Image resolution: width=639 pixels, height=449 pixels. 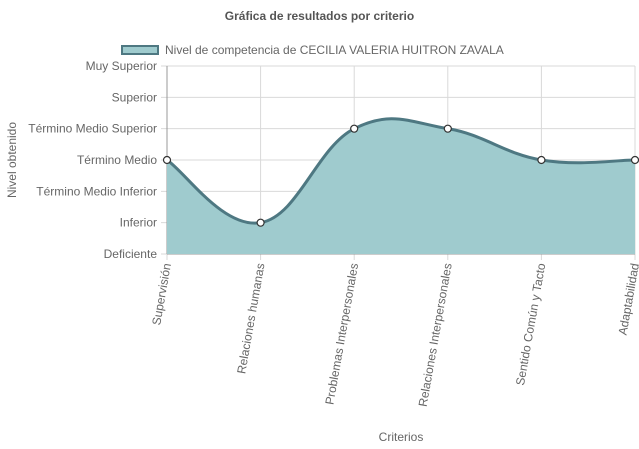 I want to click on y-tick-label: Muy Superior, so click(x=121, y=66).